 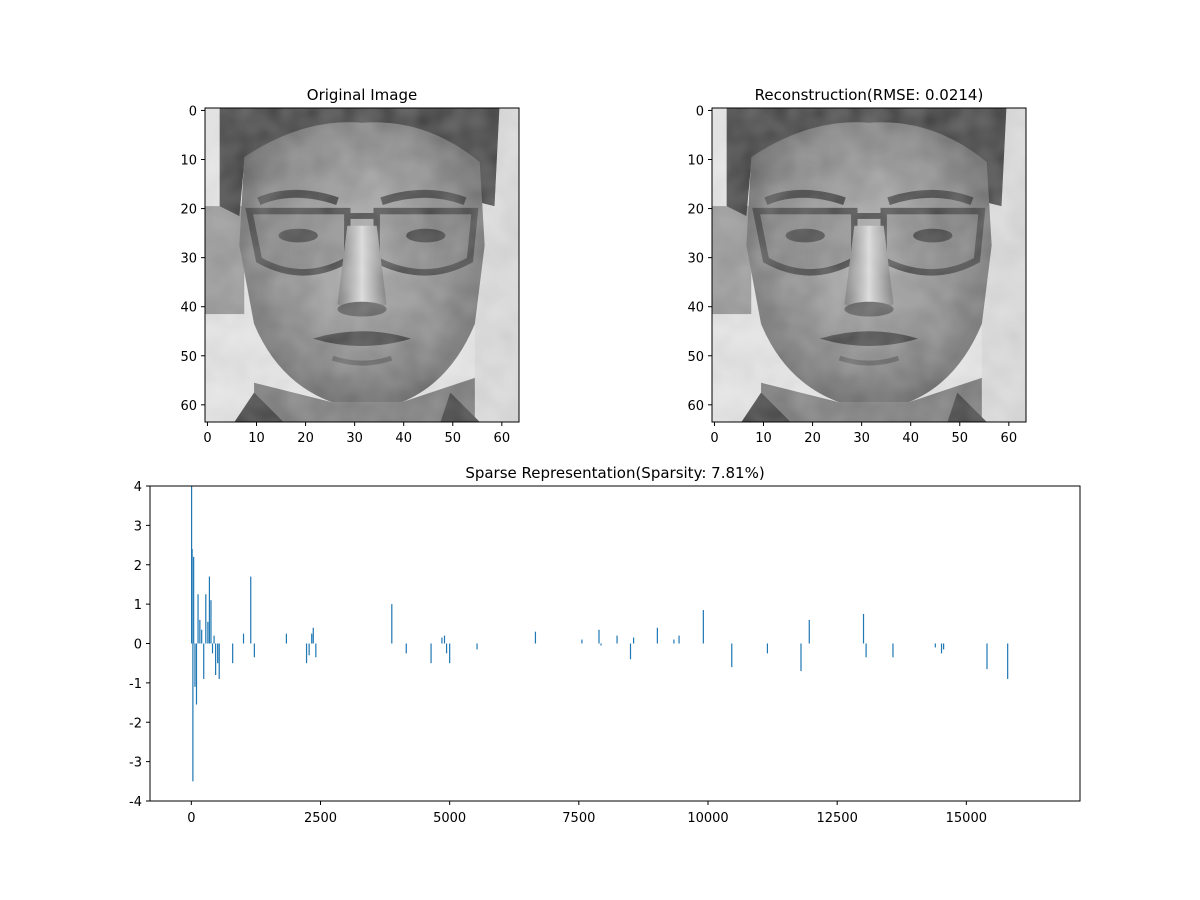 I want to click on y-tick-label: -1, so click(x=135, y=684).